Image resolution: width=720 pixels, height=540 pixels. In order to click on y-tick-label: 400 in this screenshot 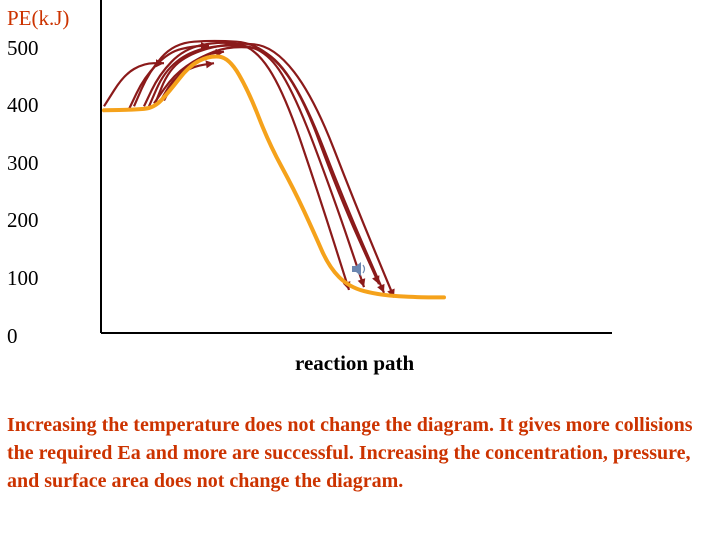, I will do `click(23, 105)`.